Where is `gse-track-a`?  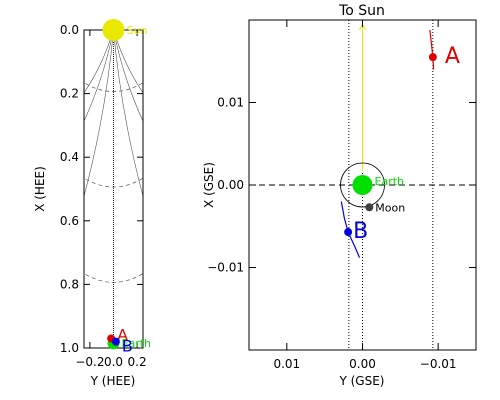
gse-track-a is located at coordinates (432, 49).